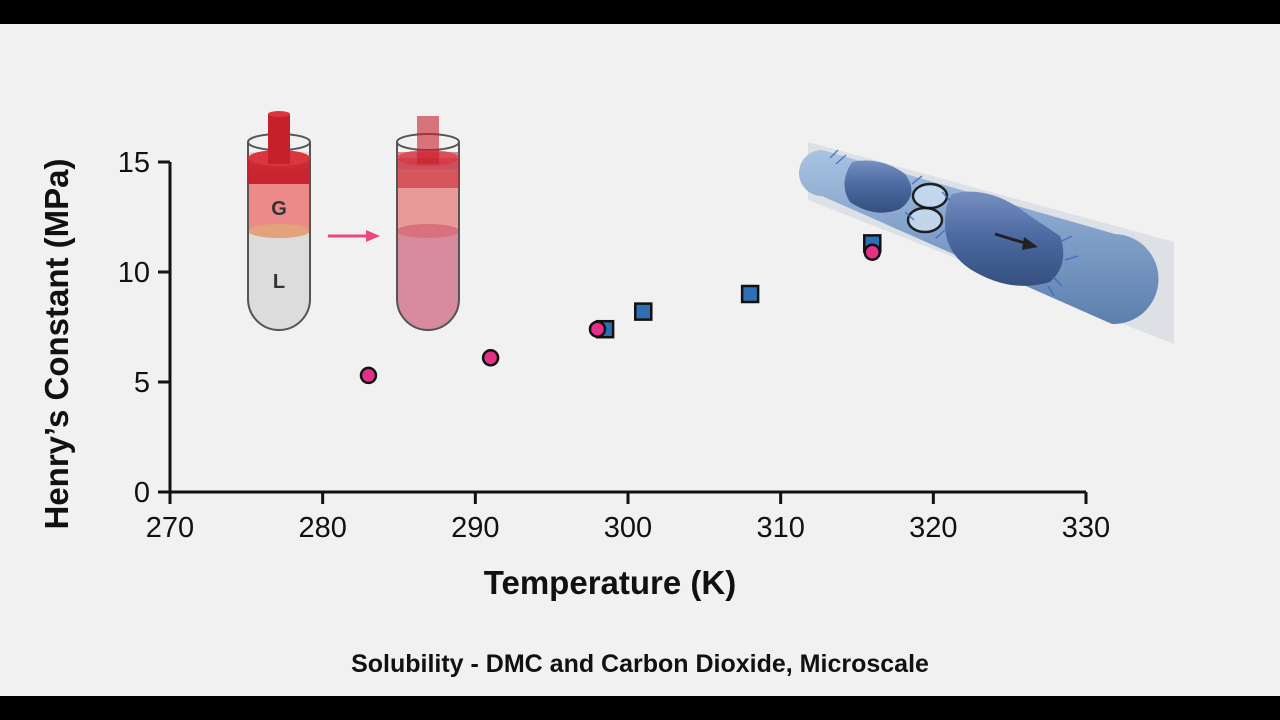 Image resolution: width=1280 pixels, height=720 pixels. I want to click on x-tick-label: 290, so click(475, 528).